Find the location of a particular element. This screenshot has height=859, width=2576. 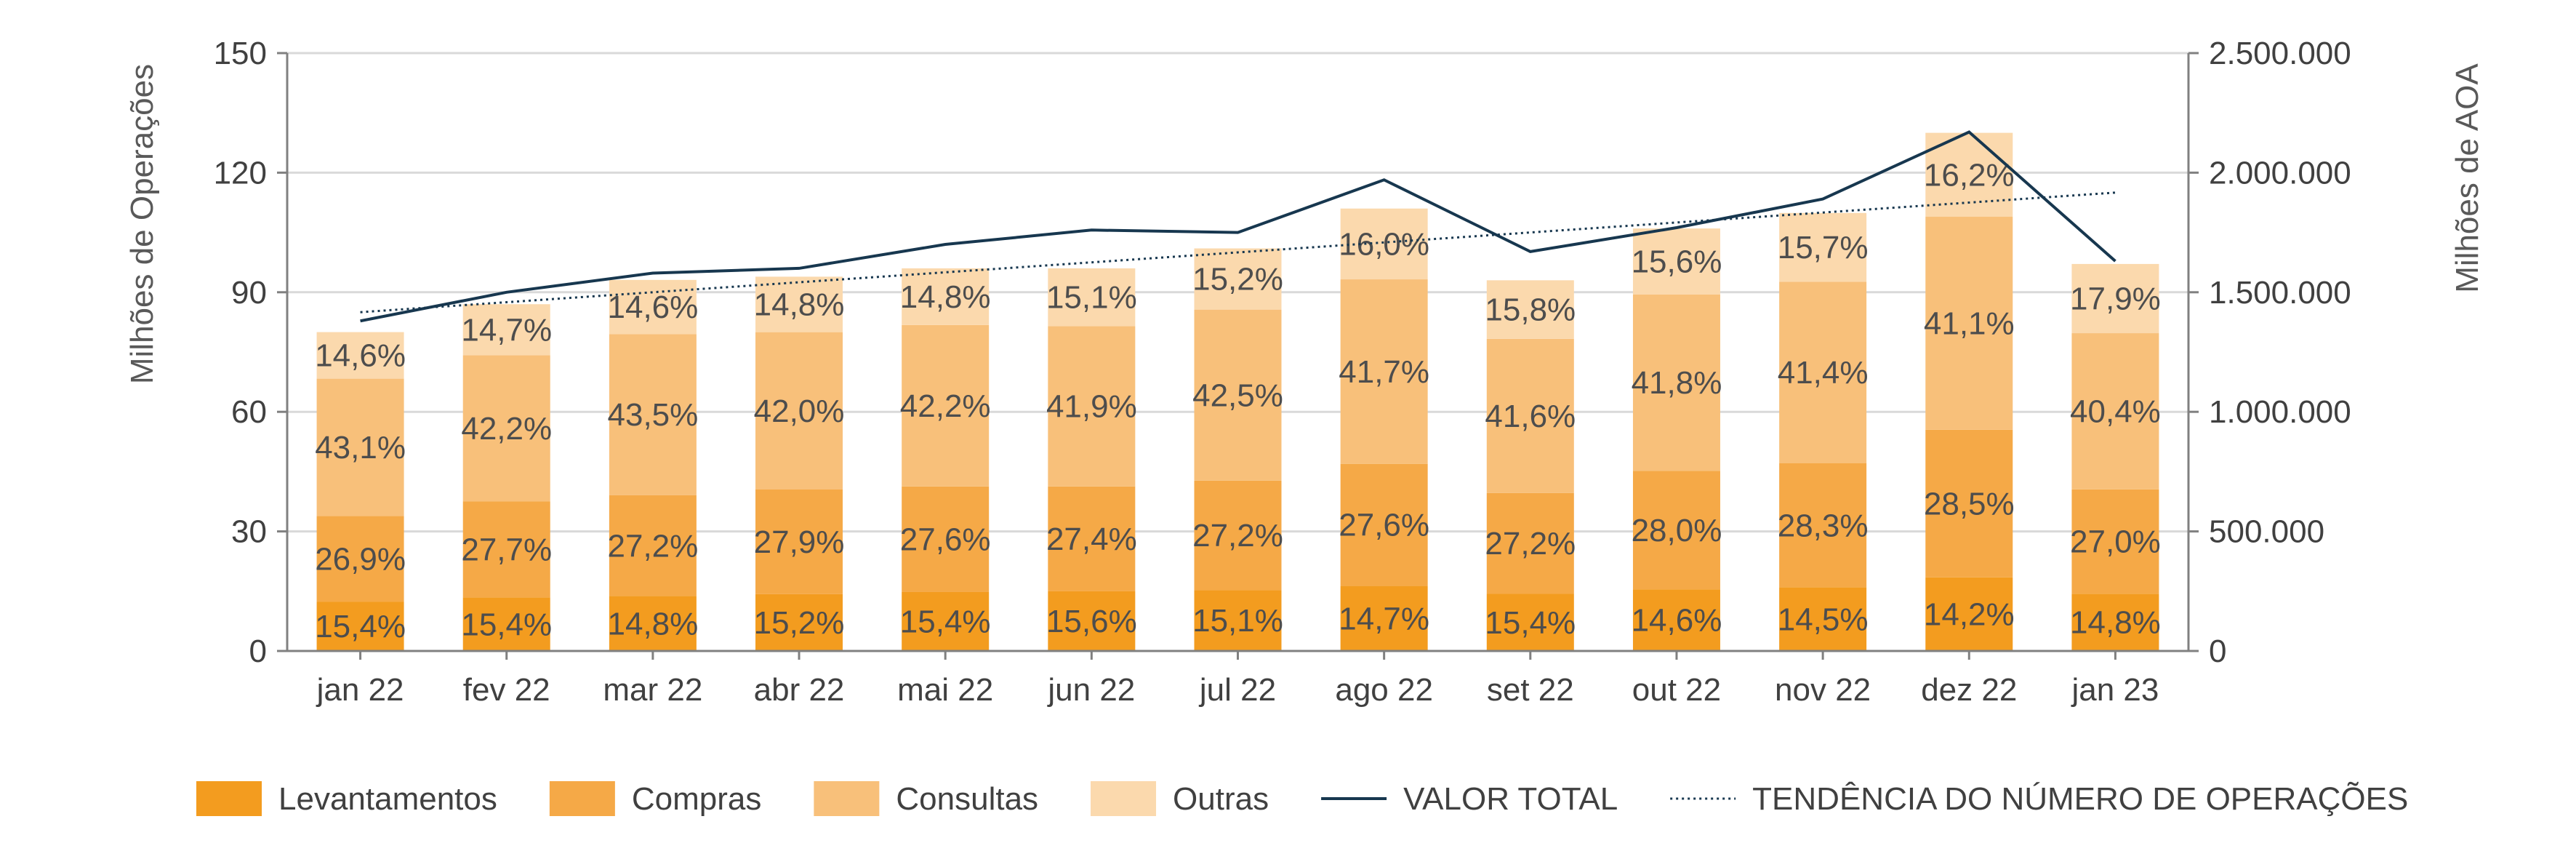

bar-percentage-label: 14,8% is located at coordinates (799, 305).